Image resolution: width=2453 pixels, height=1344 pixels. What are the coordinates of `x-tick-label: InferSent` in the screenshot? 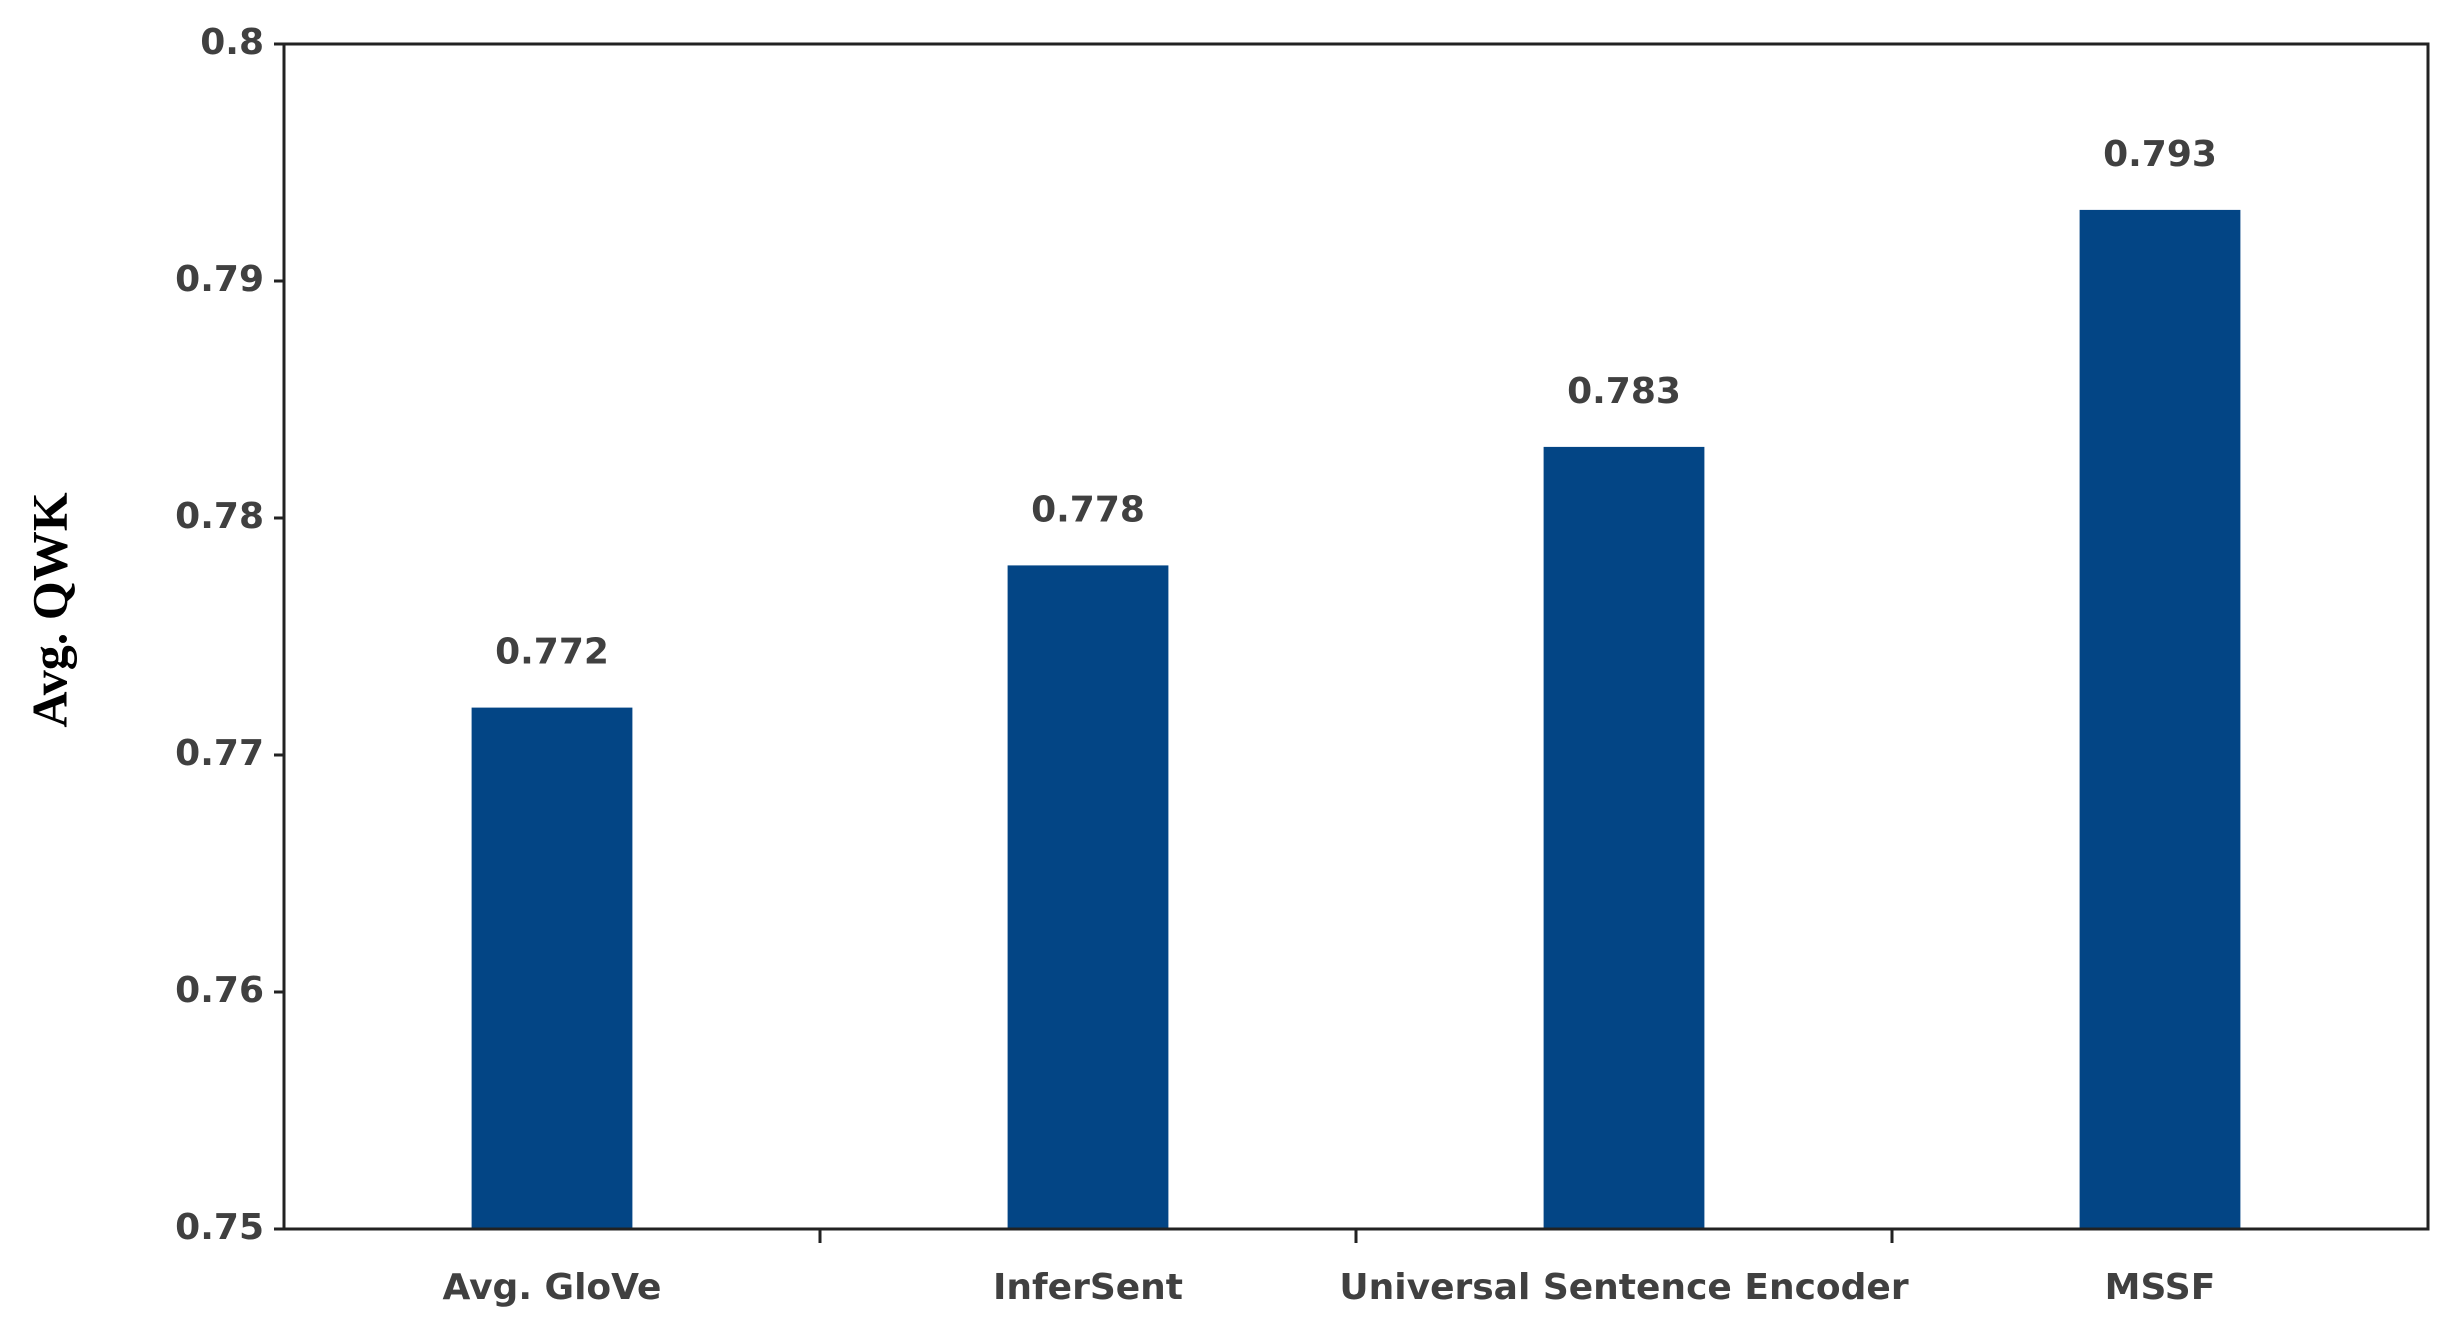 It's located at (1088, 1287).